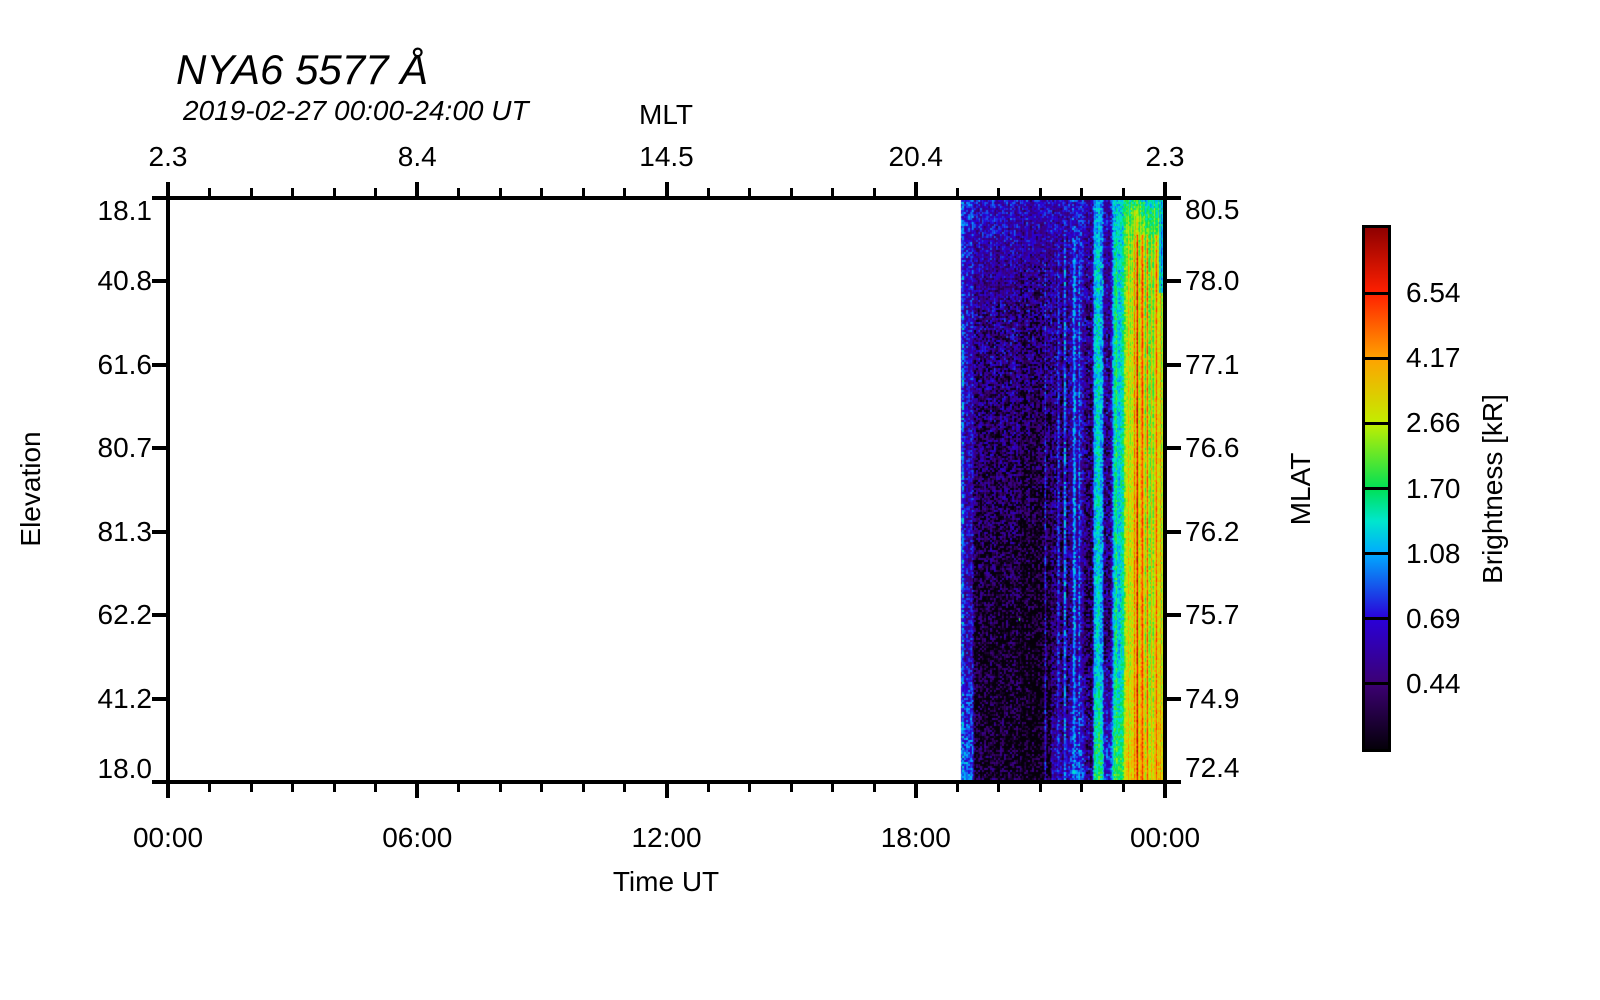  I want to click on colorbar-tick-label: 1.70, so click(1433, 488).